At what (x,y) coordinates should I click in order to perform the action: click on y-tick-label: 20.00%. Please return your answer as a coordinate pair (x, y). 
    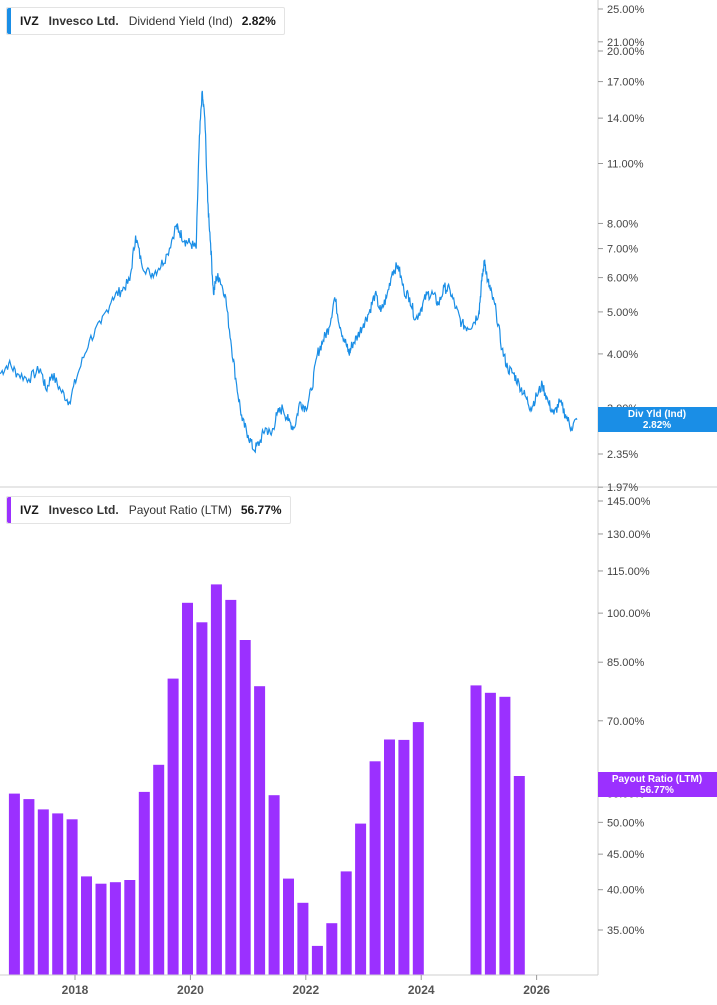
    Looking at the image, I should click on (626, 52).